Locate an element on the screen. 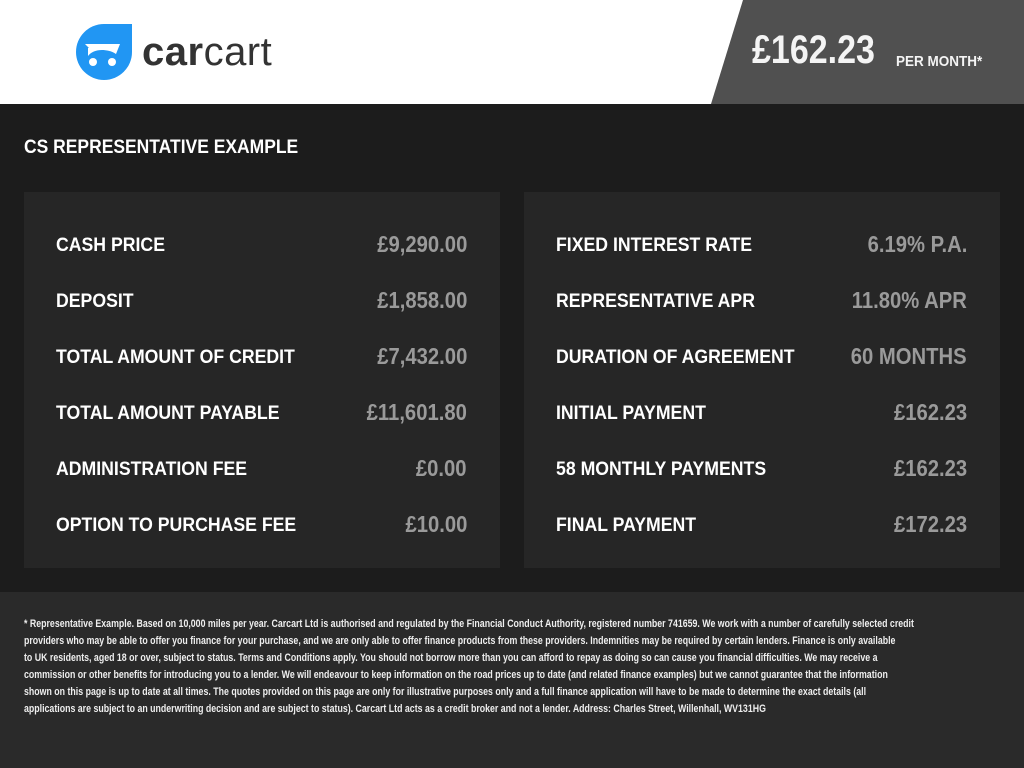  finance-value: 11.80% APR is located at coordinates (909, 299).